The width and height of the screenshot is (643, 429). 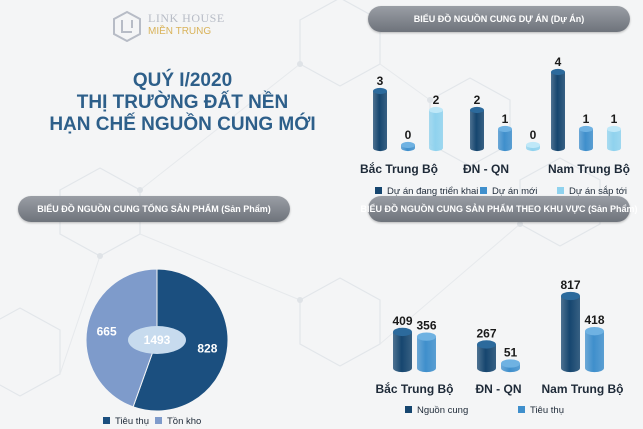 What do you see at coordinates (486, 333) in the screenshot?
I see `data-label: 267` at bounding box center [486, 333].